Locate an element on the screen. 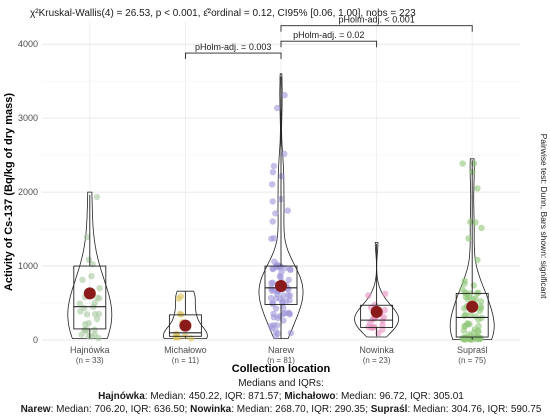  caption-stats: : Median: 450.22, IQR: 871.57; is located at coordinates (215, 396).